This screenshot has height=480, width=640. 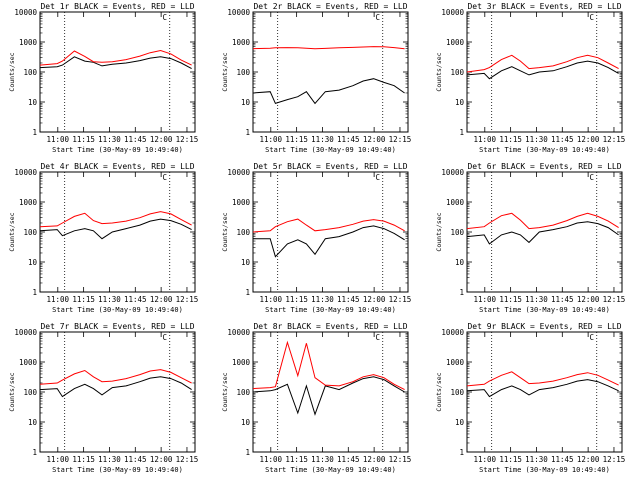 What do you see at coordinates (117, 6) in the screenshot?
I see `panel-title: Det 1r BLACK = Events, RED = LLD` at bounding box center [117, 6].